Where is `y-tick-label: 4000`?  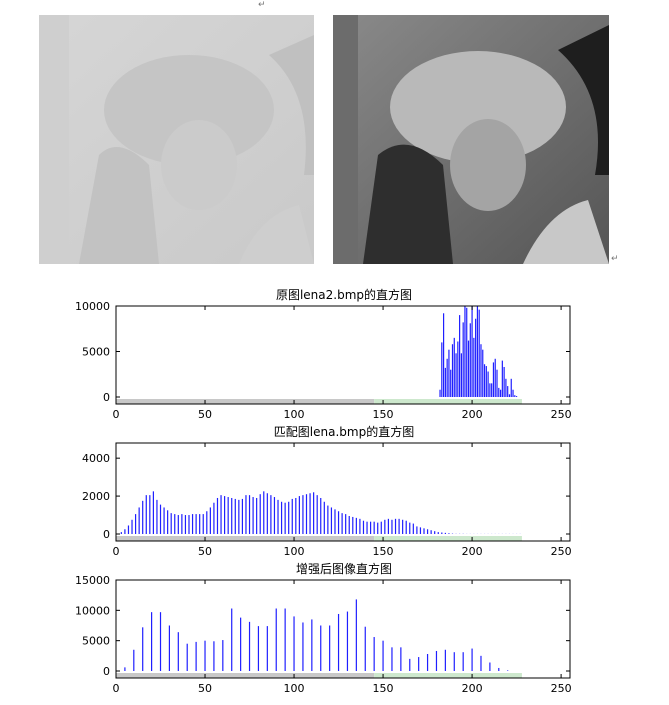
y-tick-label: 4000 is located at coordinates (96, 458).